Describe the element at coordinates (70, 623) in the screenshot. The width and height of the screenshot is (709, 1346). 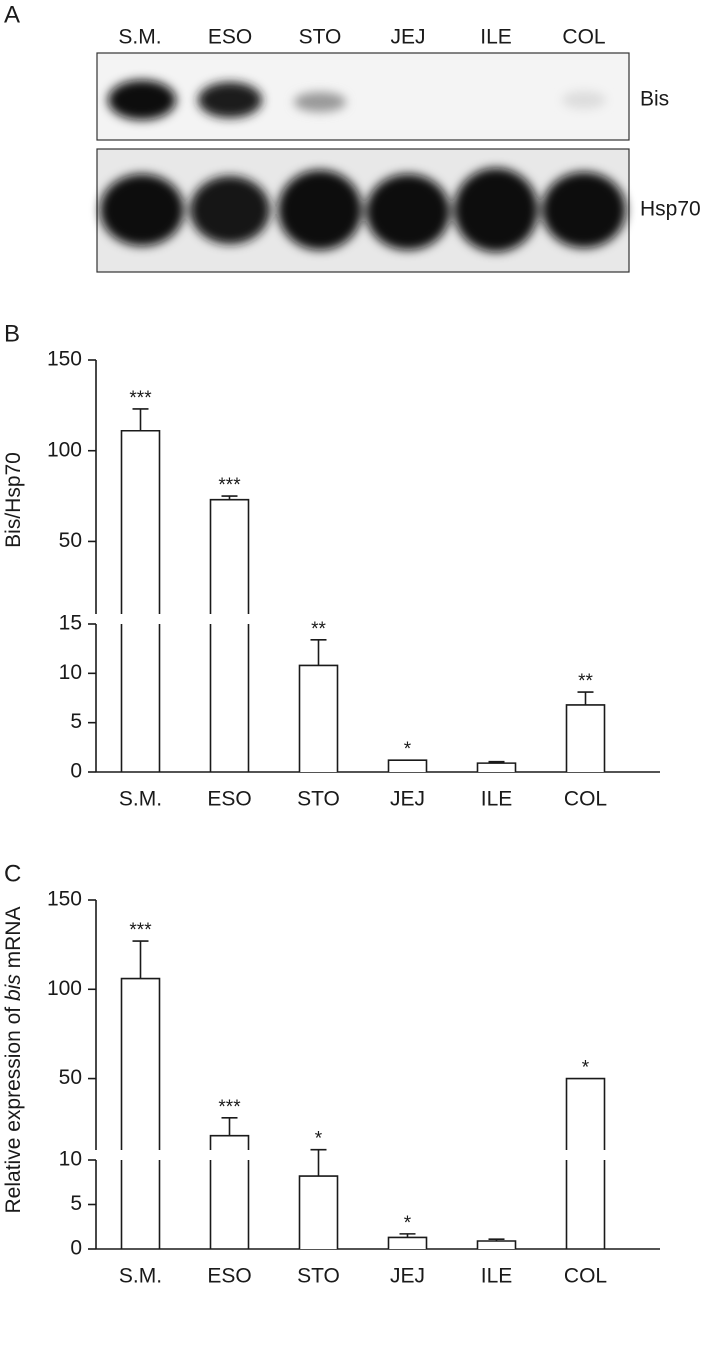
I see `y-tick-label: 15` at that location.